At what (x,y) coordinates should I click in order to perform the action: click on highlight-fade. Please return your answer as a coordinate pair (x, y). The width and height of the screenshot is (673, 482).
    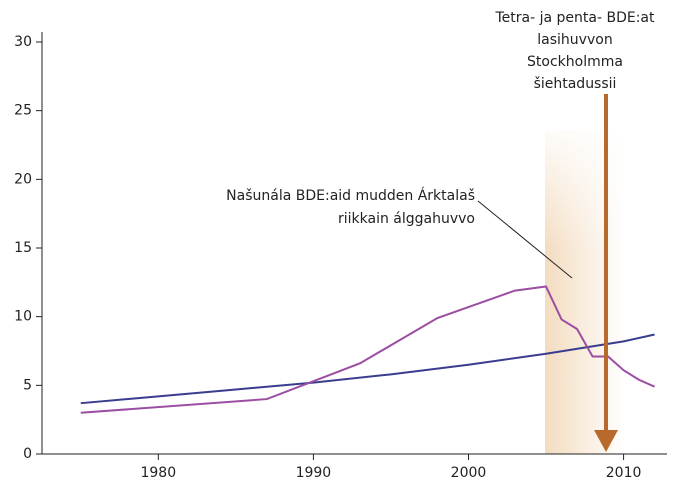
    Looking at the image, I should click on (585, 190).